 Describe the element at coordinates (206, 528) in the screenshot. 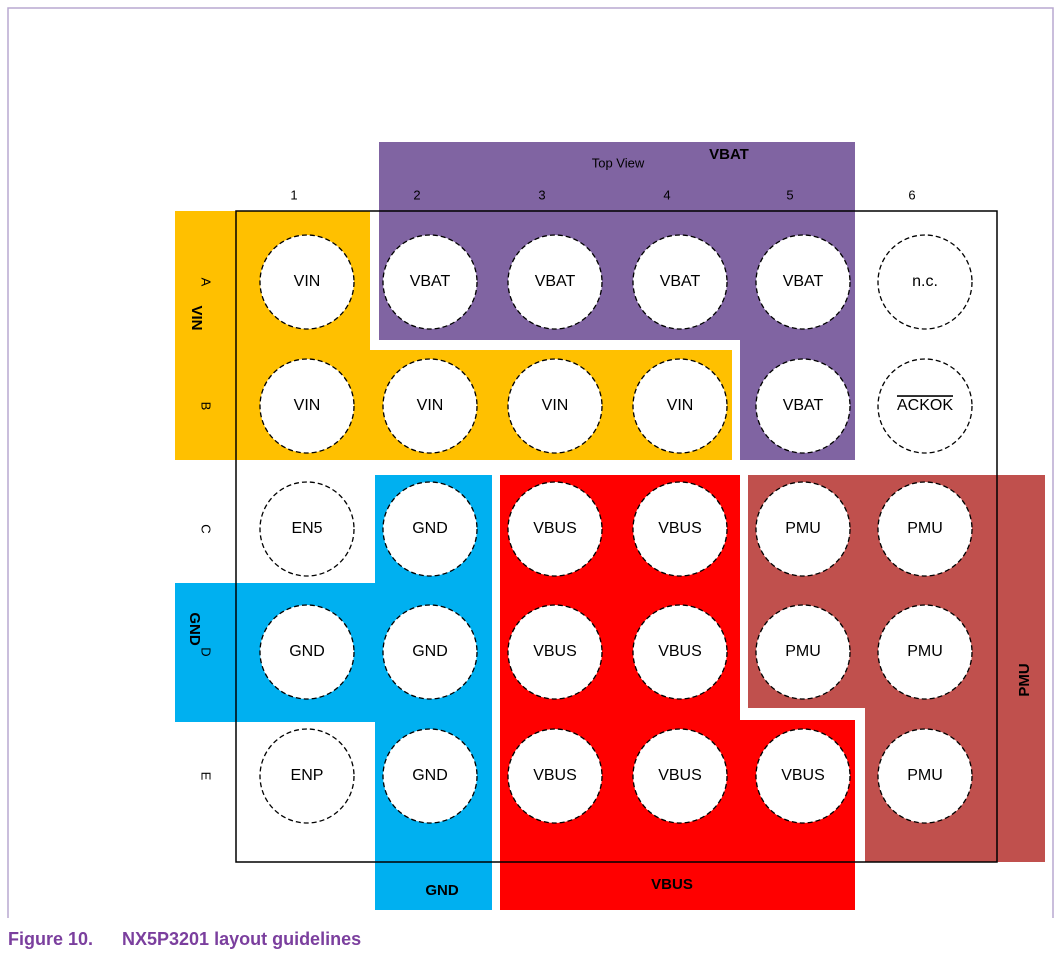

I see `row-label: C` at that location.